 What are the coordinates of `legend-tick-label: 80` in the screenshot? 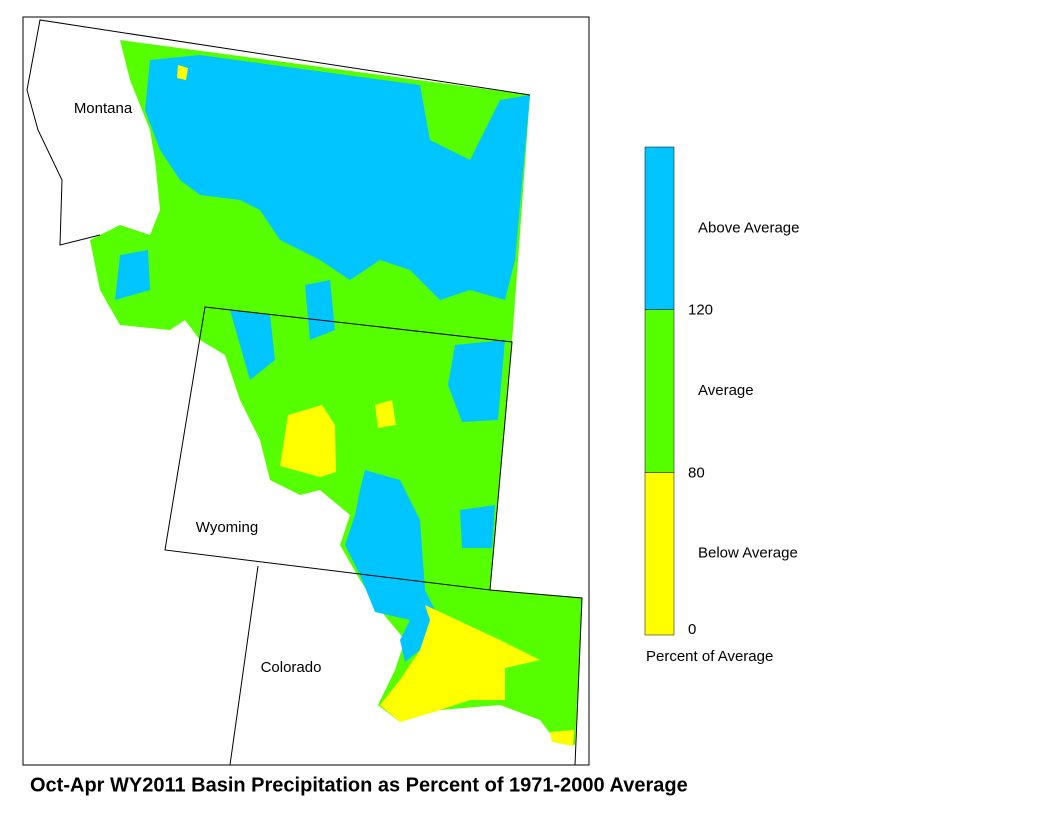 It's located at (696, 472).